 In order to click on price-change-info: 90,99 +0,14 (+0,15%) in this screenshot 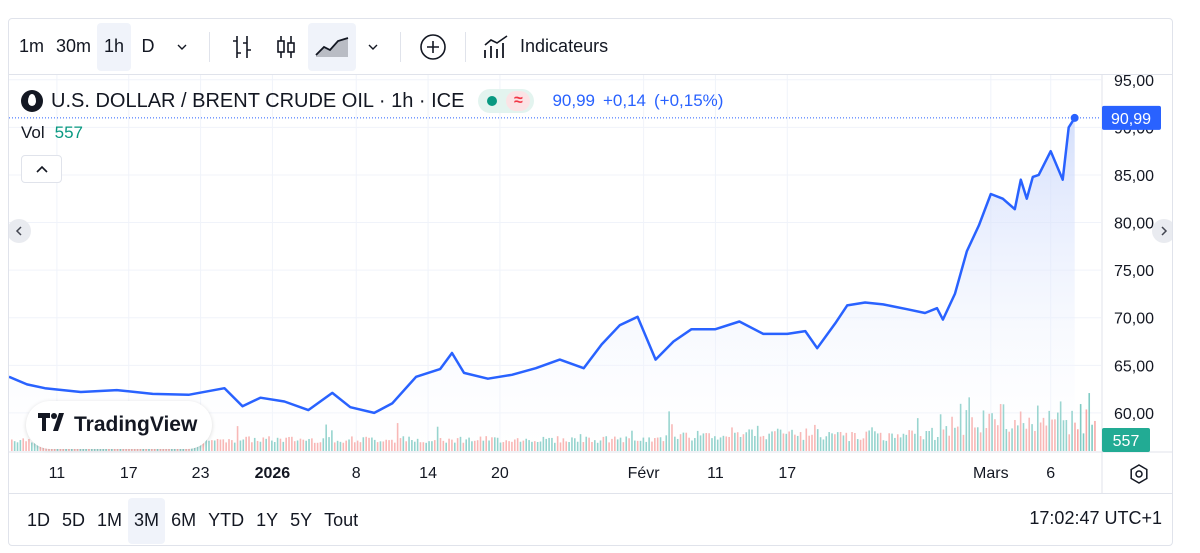, I will do `click(637, 101)`.